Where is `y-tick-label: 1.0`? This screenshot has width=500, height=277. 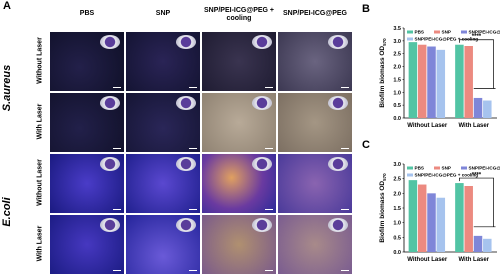
y-tick-label: 1.0 is located at coordinates (397, 224).